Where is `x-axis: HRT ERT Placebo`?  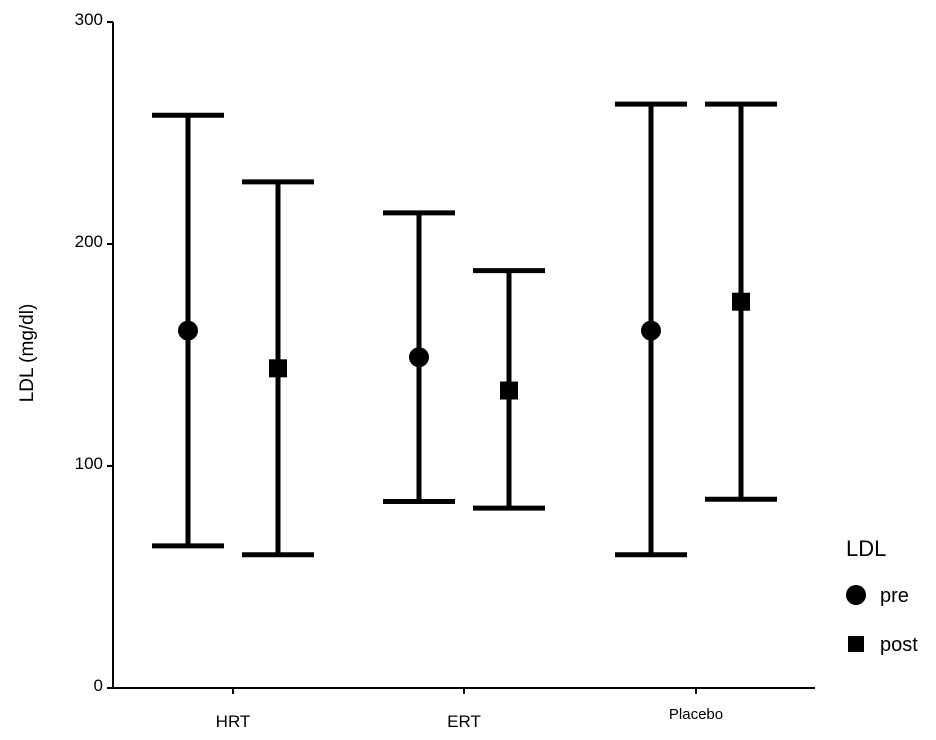
x-axis: HRT ERT Placebo is located at coordinates (464, 709).